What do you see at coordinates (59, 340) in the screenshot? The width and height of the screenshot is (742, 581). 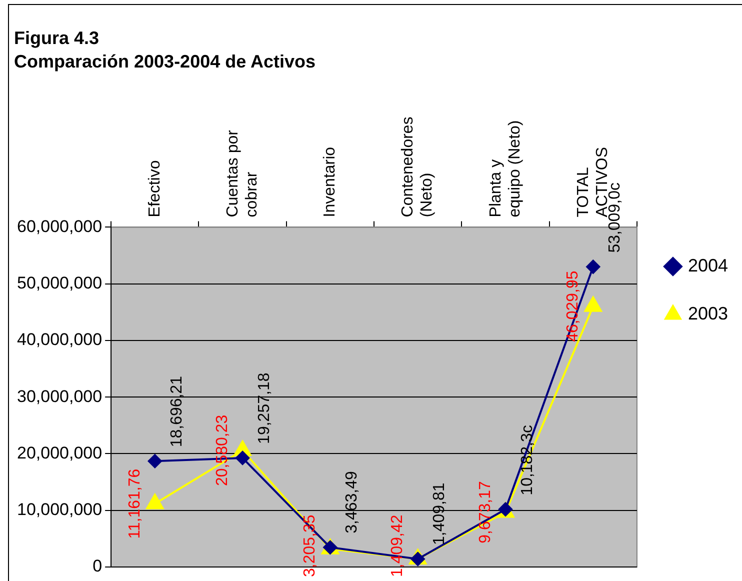 I see `y-tick-label: 40,000,000` at bounding box center [59, 340].